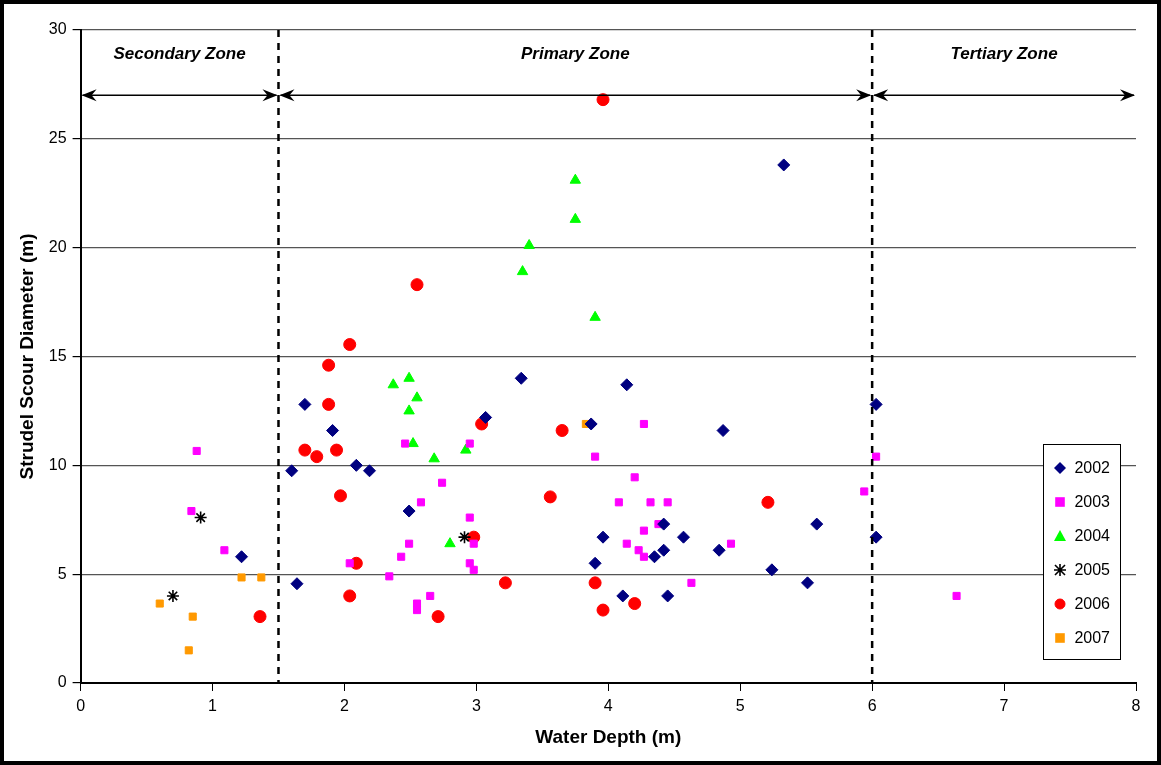  I want to click on annotation: Tertiary Zone, so click(1004, 53).